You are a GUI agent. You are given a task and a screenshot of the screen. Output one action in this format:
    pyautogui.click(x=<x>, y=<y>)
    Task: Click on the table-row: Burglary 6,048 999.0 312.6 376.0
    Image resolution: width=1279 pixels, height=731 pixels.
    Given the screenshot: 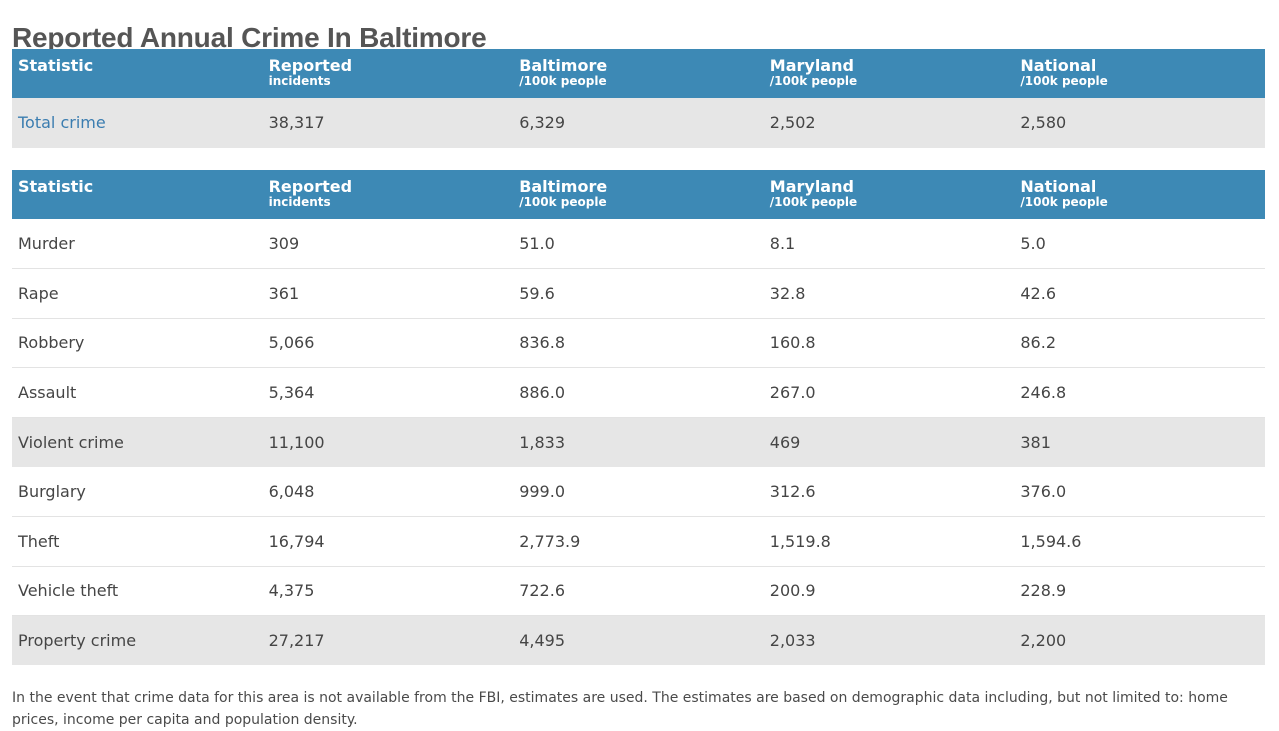 What is the action you would take?
    pyautogui.click(x=638, y=492)
    